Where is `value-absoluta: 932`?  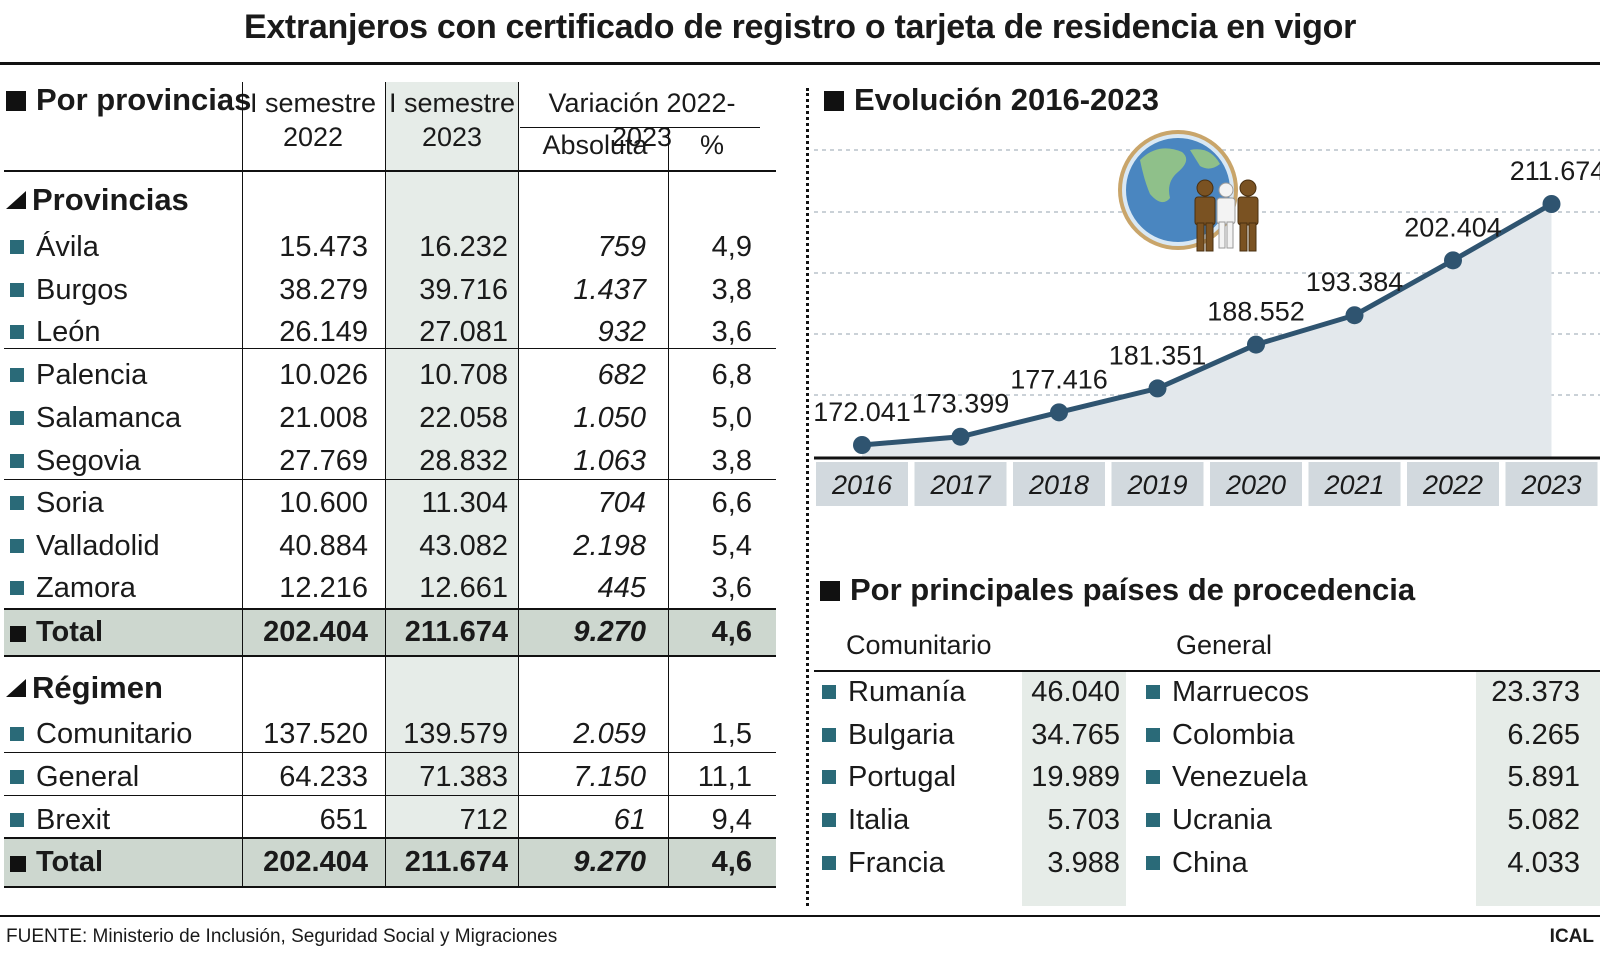 value-absoluta: 932 is located at coordinates (621, 332).